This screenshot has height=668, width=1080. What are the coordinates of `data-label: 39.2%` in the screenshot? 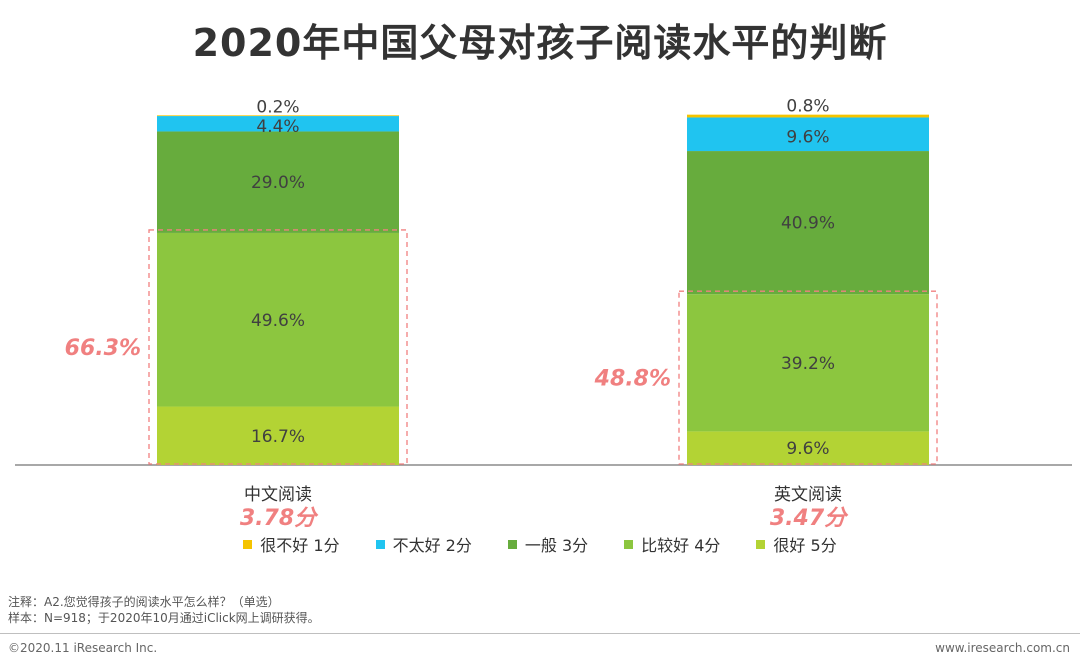 It's located at (808, 364).